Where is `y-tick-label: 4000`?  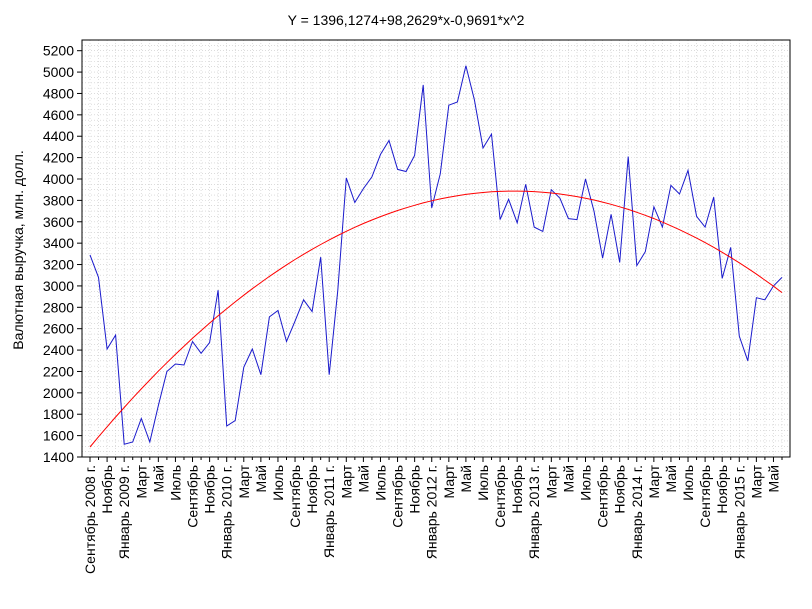 y-tick-label: 4000 is located at coordinates (58, 179).